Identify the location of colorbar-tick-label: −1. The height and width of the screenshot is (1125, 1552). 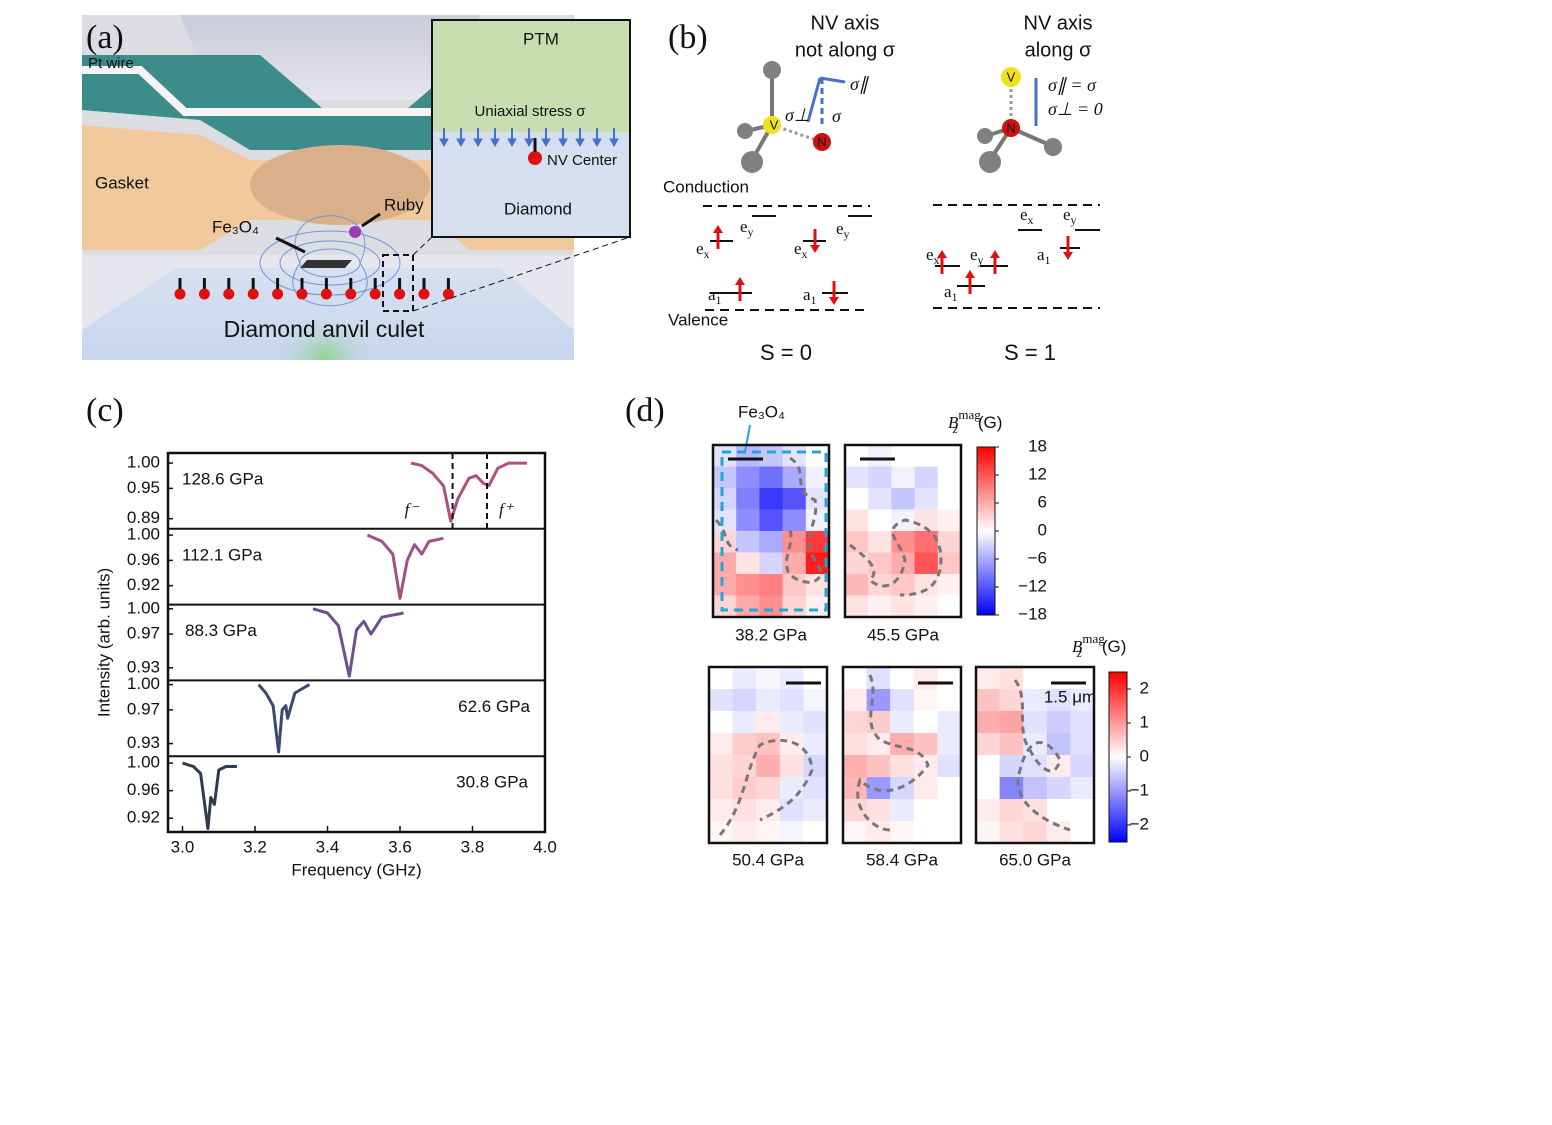
(1139, 789).